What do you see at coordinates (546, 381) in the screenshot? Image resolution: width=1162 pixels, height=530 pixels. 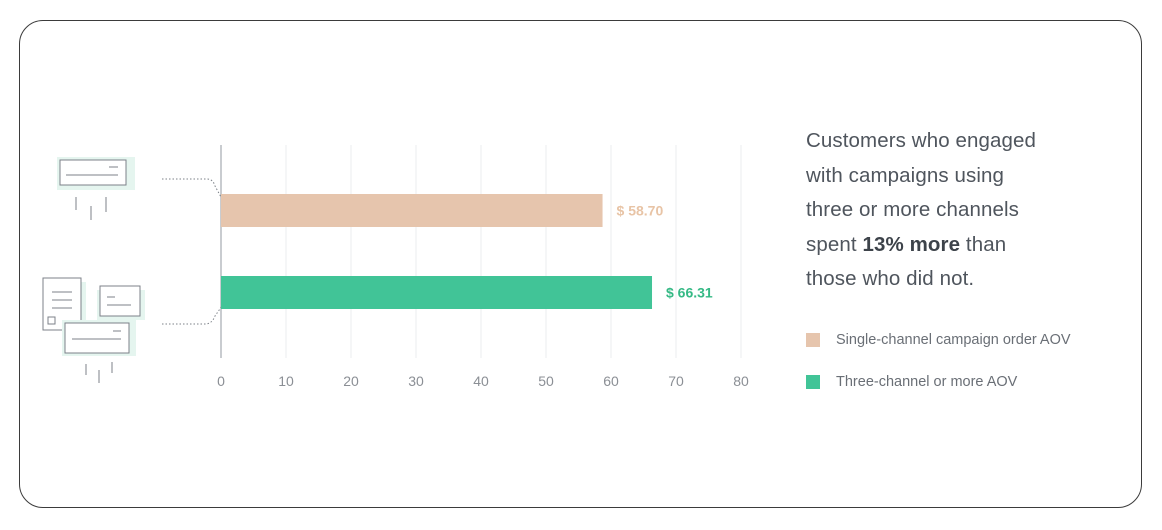 I see `x-tick-label: 50` at bounding box center [546, 381].